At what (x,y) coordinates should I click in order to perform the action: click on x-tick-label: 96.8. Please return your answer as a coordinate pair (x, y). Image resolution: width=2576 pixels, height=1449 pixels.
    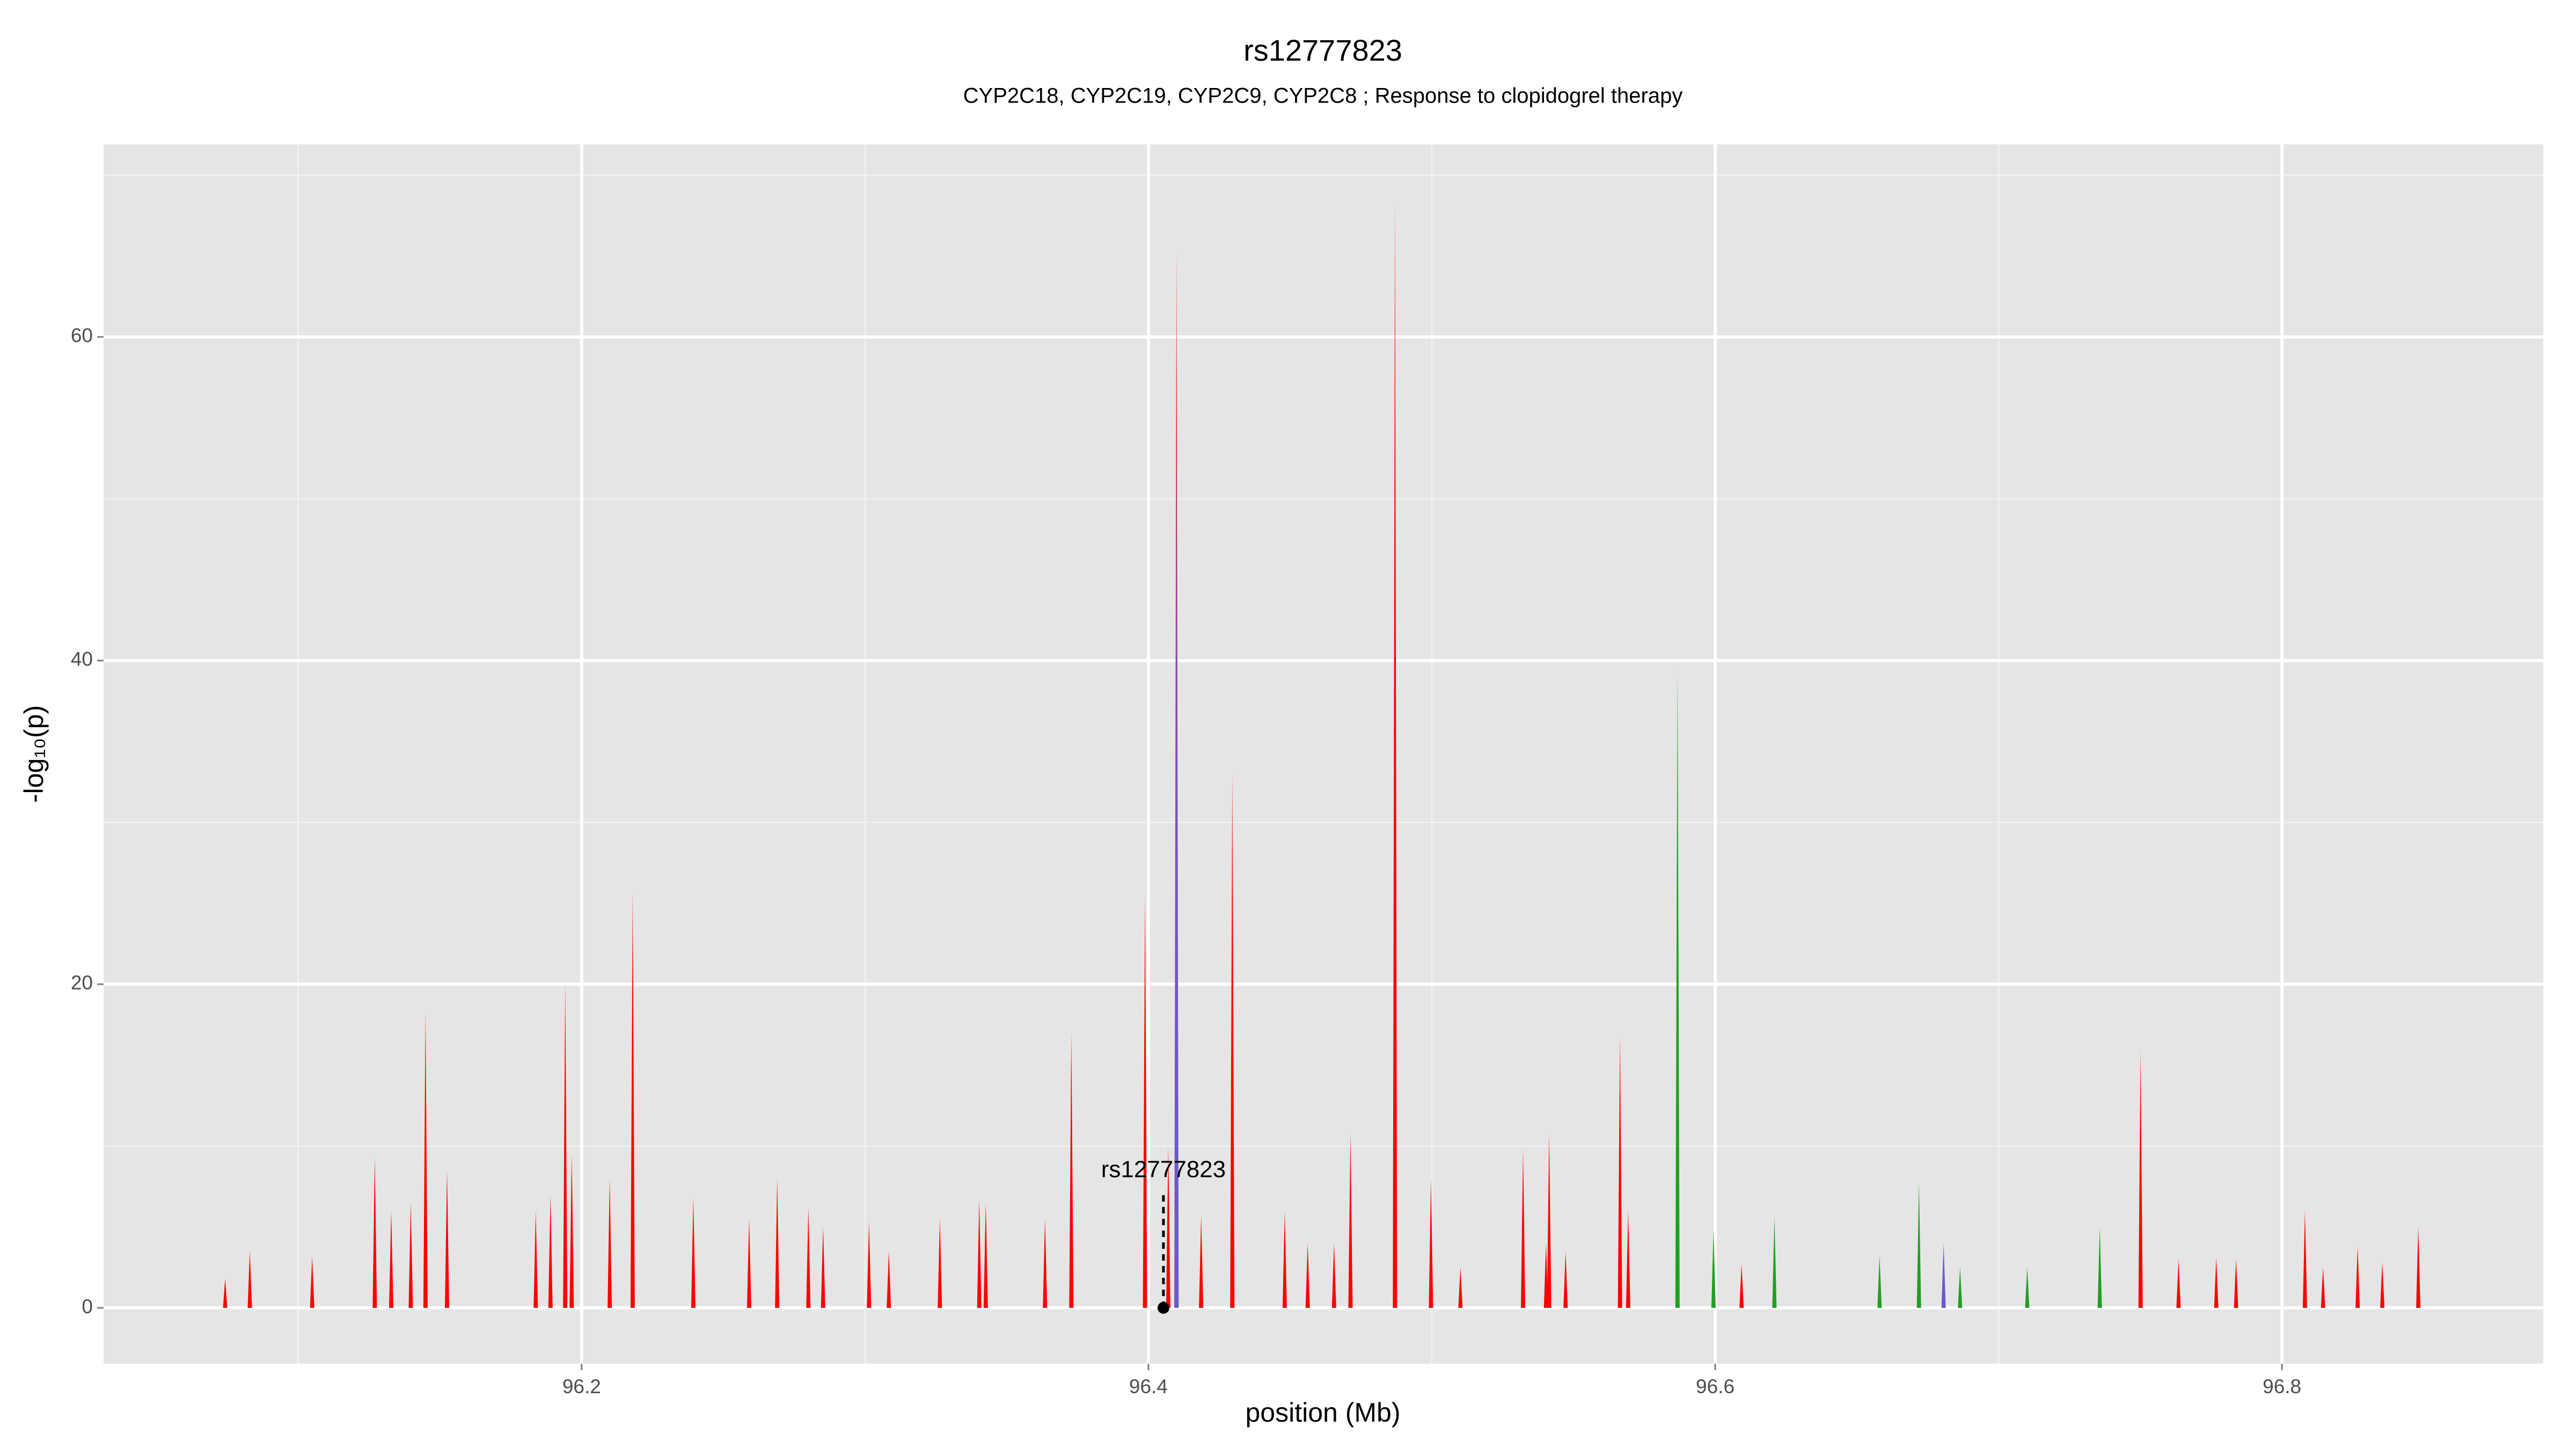
    Looking at the image, I should click on (2282, 1386).